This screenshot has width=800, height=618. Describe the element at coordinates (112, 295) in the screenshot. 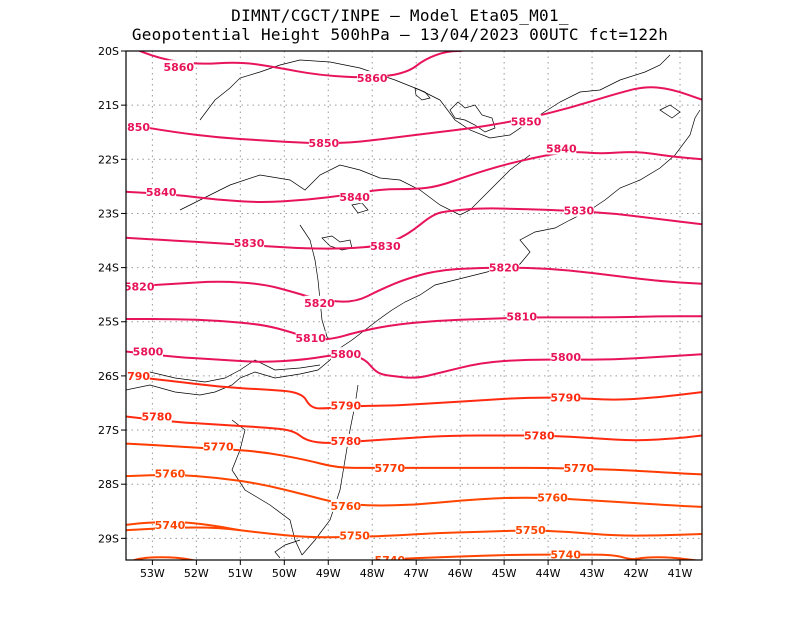

I see `y-axis-ticks: 20S 21S 22S 23S 24S 25S 26S 27S 28S 29S` at that location.